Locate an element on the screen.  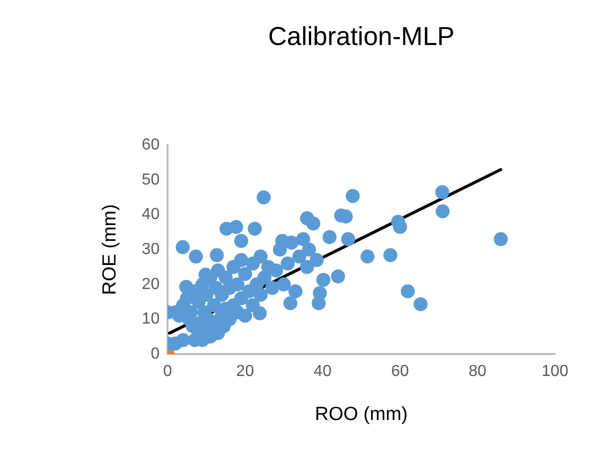
x-tick-label: 60 is located at coordinates (400, 371).